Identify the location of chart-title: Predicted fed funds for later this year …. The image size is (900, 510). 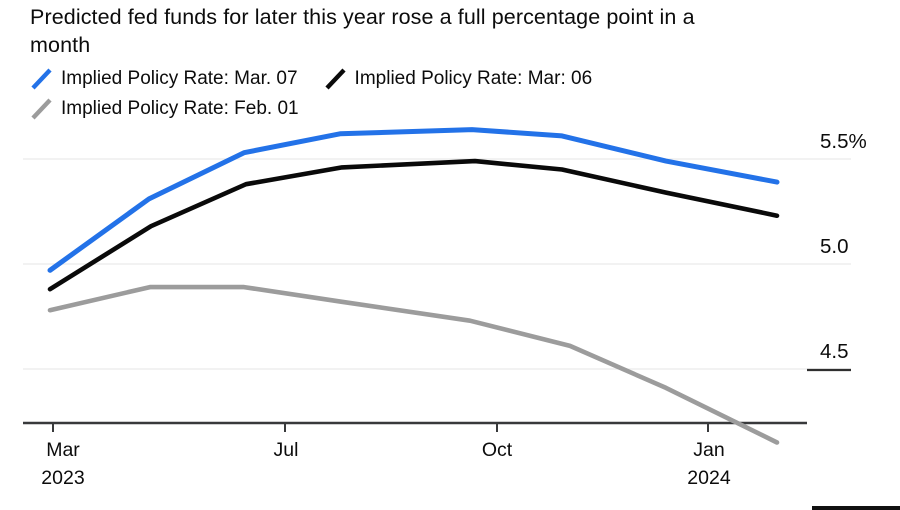
(362, 31).